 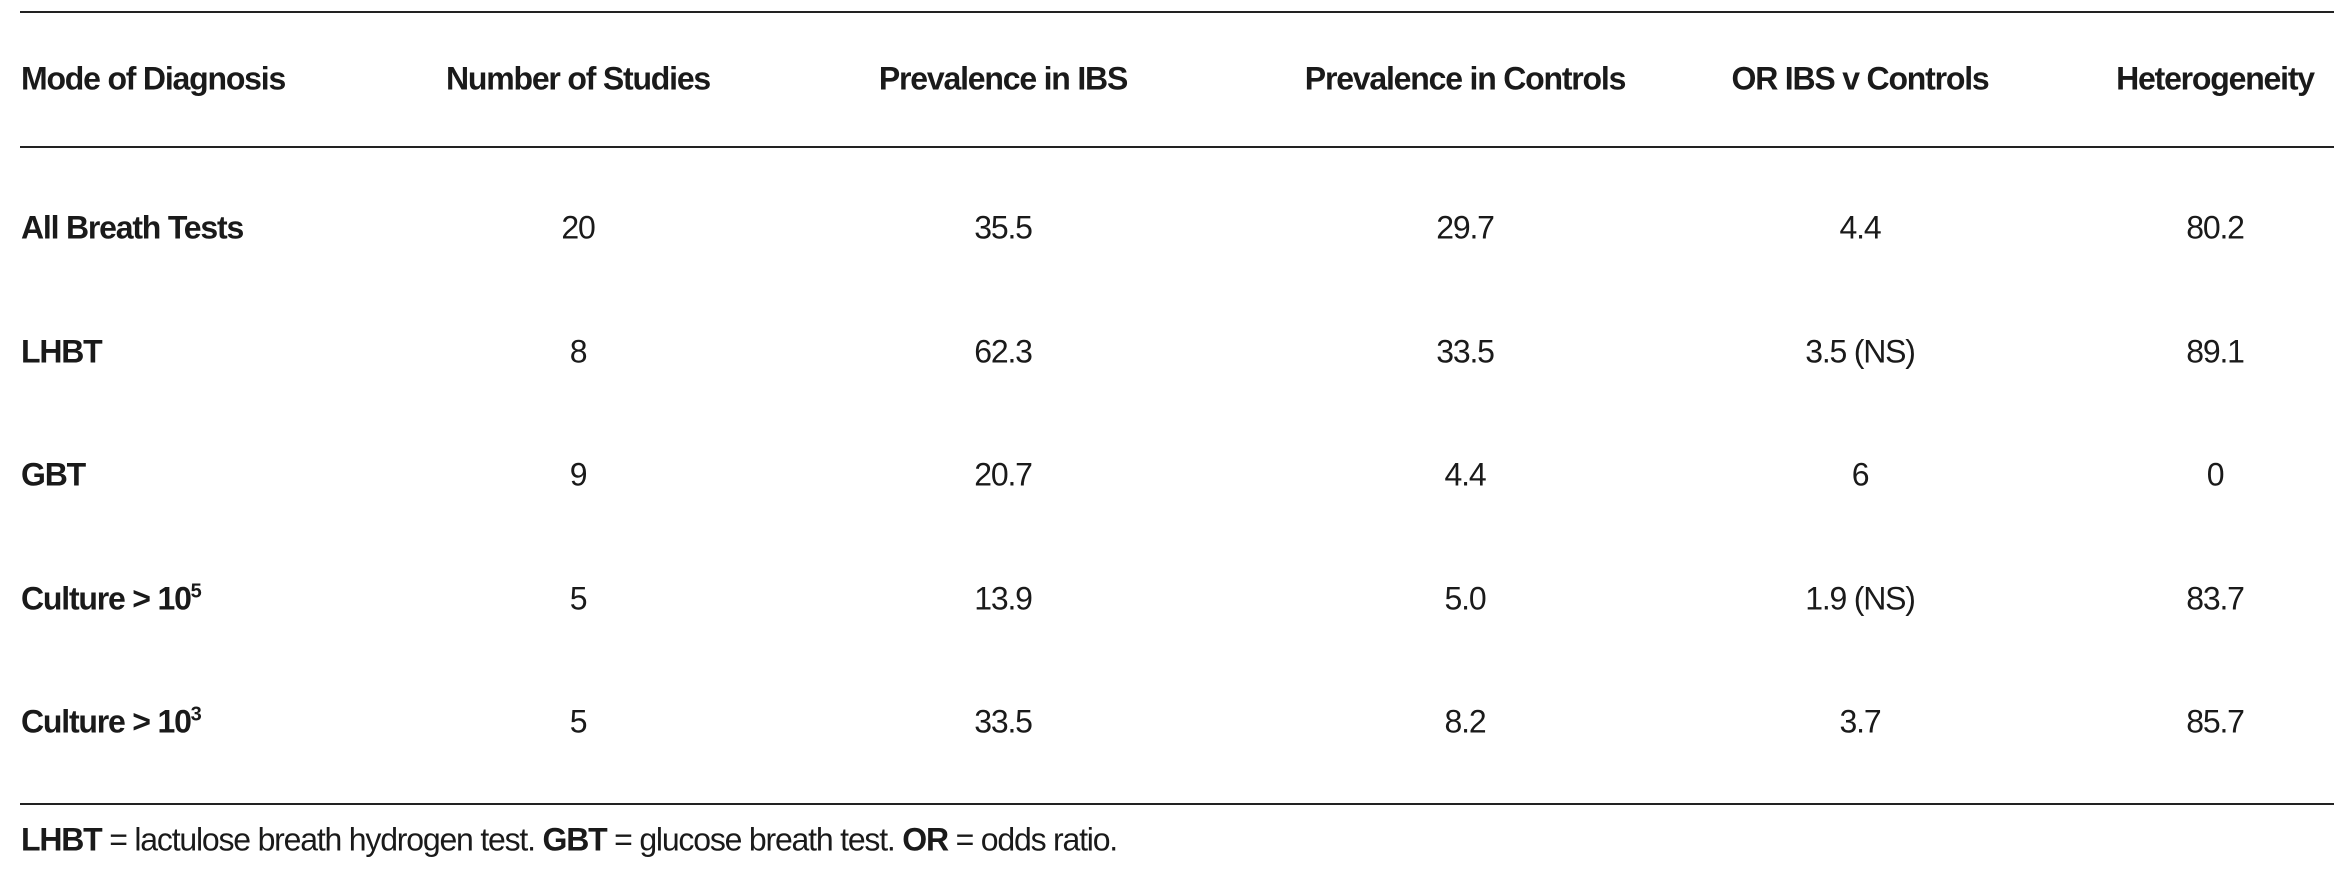 What do you see at coordinates (1003, 474) in the screenshot?
I see `table-cell: 20.7` at bounding box center [1003, 474].